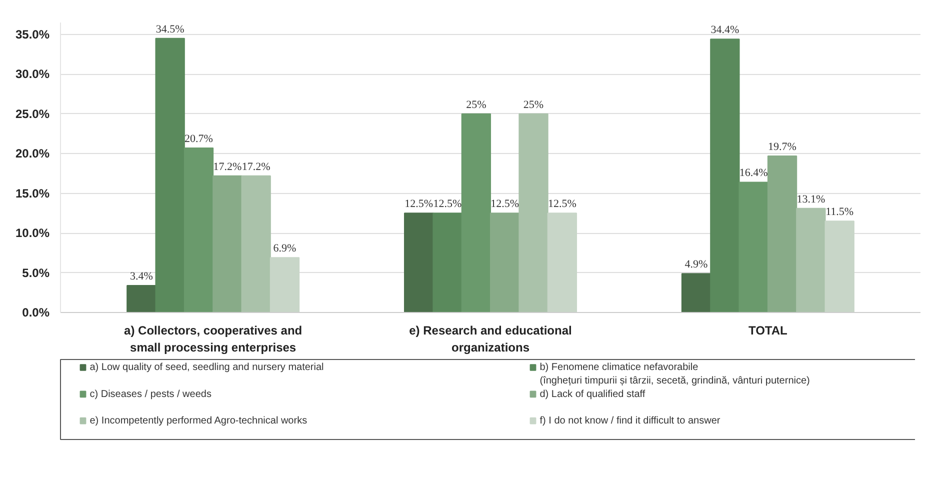  Describe the element at coordinates (32, 233) in the screenshot. I see `y-tick-label: 10.0%` at that location.